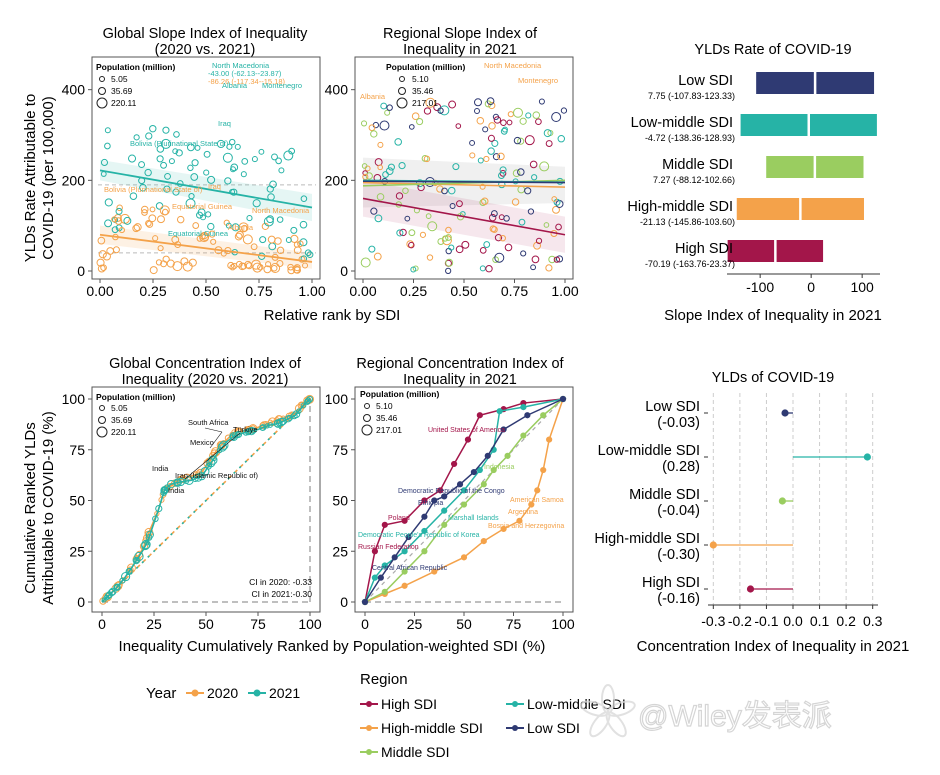 This screenshot has height=775, width=940. Describe the element at coordinates (30, 507) in the screenshot. I see `y-axis-label-bottom-line1: Cumulative Ranked YLDs` at that location.